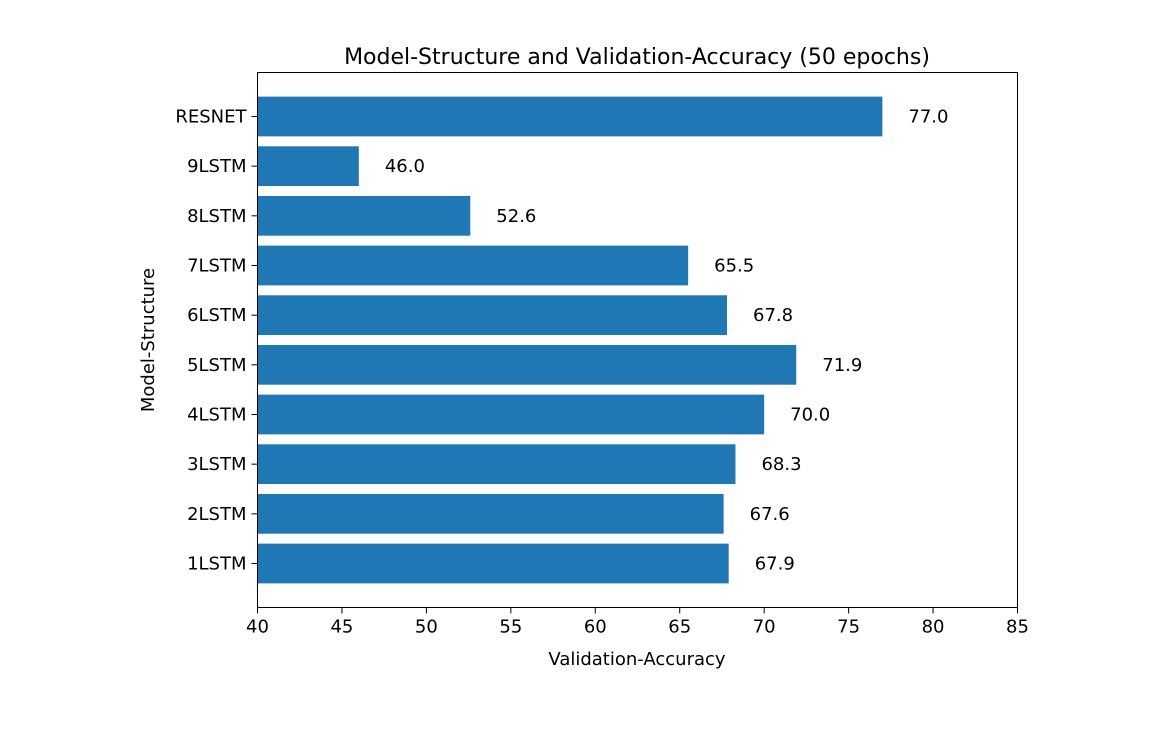  What do you see at coordinates (511, 414) in the screenshot?
I see `bar-4lstm` at bounding box center [511, 414].